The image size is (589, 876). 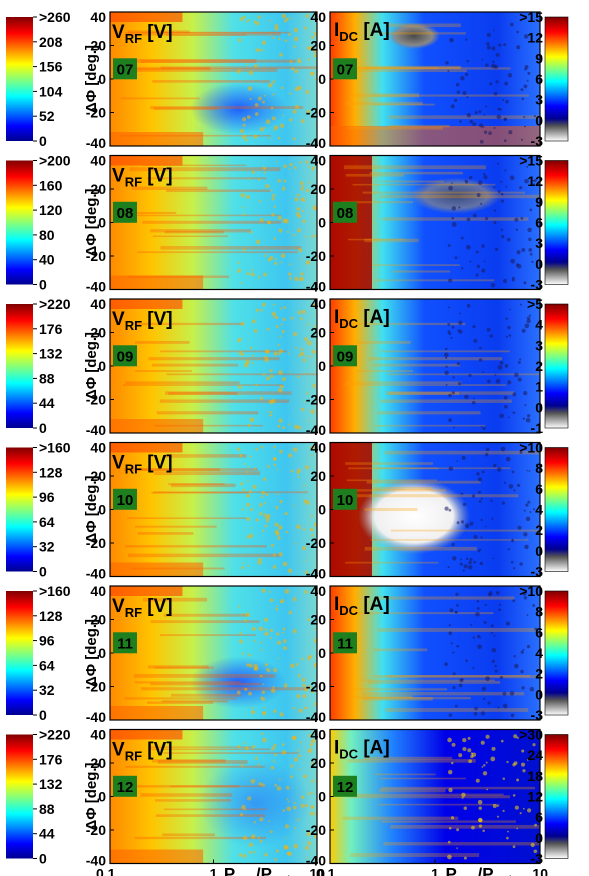 What do you see at coordinates (316, 430) in the screenshot?
I see `y-tick-label-right: -40` at bounding box center [316, 430].